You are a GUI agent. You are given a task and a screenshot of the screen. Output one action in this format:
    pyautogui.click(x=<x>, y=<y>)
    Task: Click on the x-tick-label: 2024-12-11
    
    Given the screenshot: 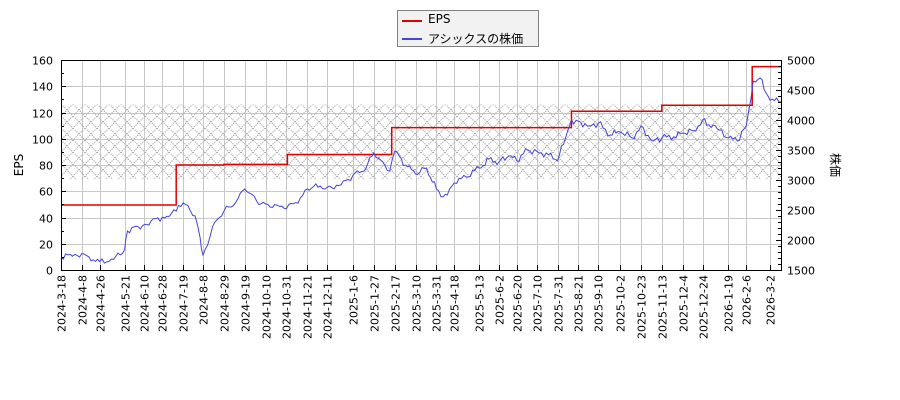 What is the action you would take?
    pyautogui.click(x=328, y=307)
    